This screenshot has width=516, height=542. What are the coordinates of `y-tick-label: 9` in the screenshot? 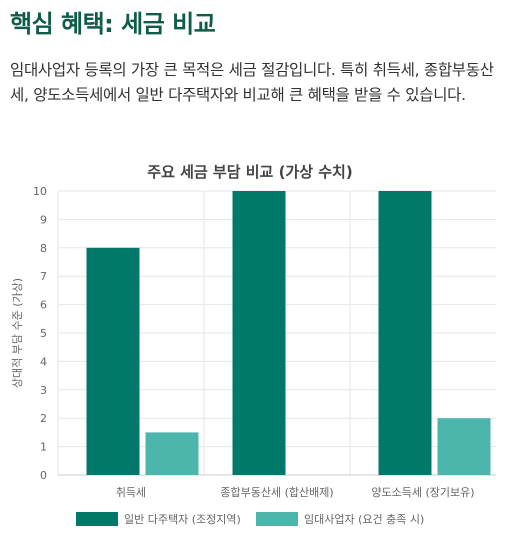 It's located at (43, 219).